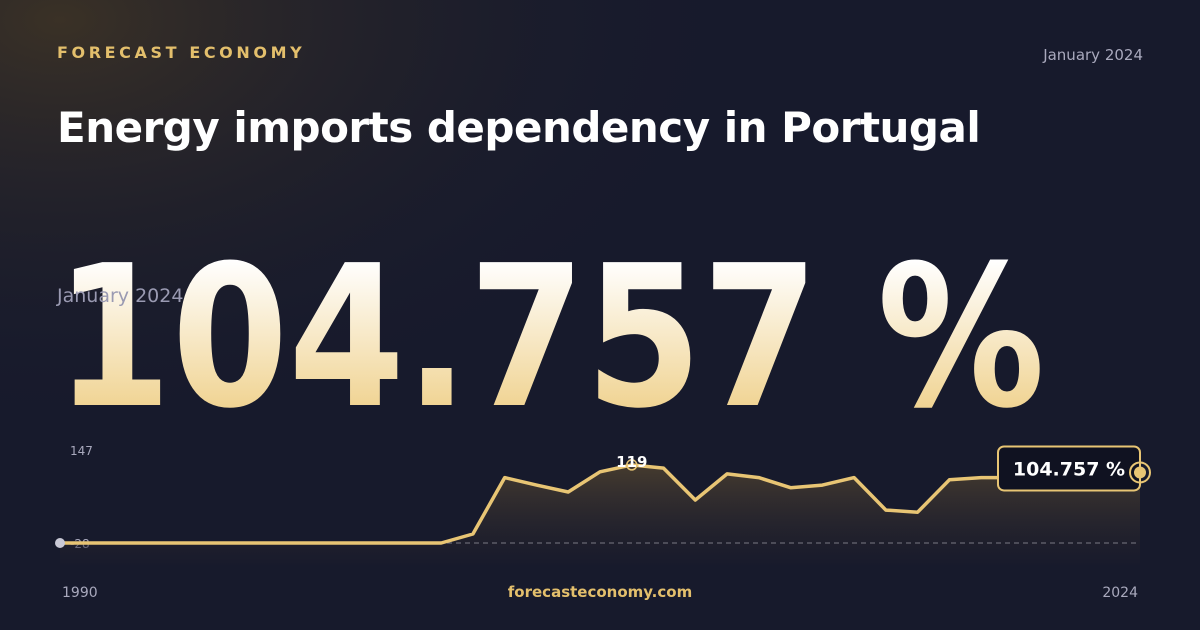 This screenshot has width=1200, height=630. I want to click on end-point, so click(1140, 472).